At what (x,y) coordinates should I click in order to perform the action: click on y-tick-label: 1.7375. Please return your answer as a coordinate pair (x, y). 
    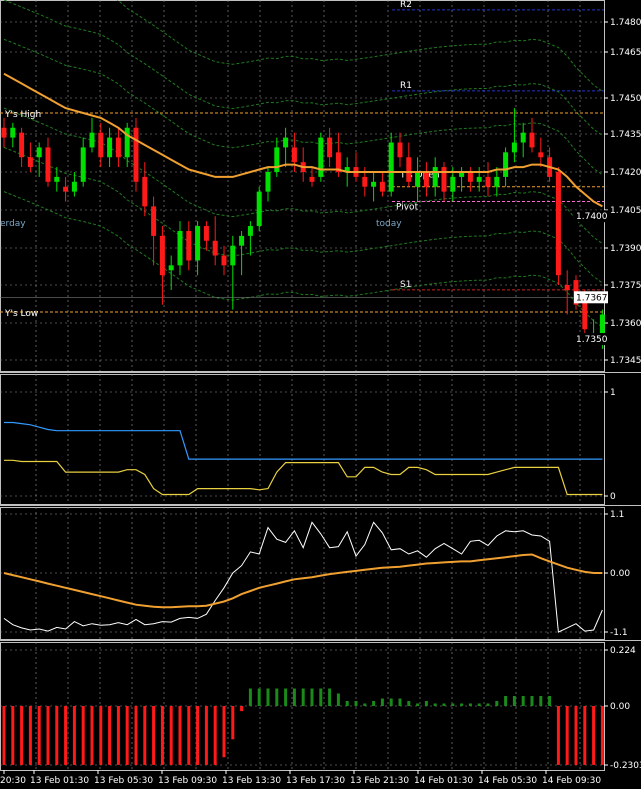
    Looking at the image, I should click on (625, 286).